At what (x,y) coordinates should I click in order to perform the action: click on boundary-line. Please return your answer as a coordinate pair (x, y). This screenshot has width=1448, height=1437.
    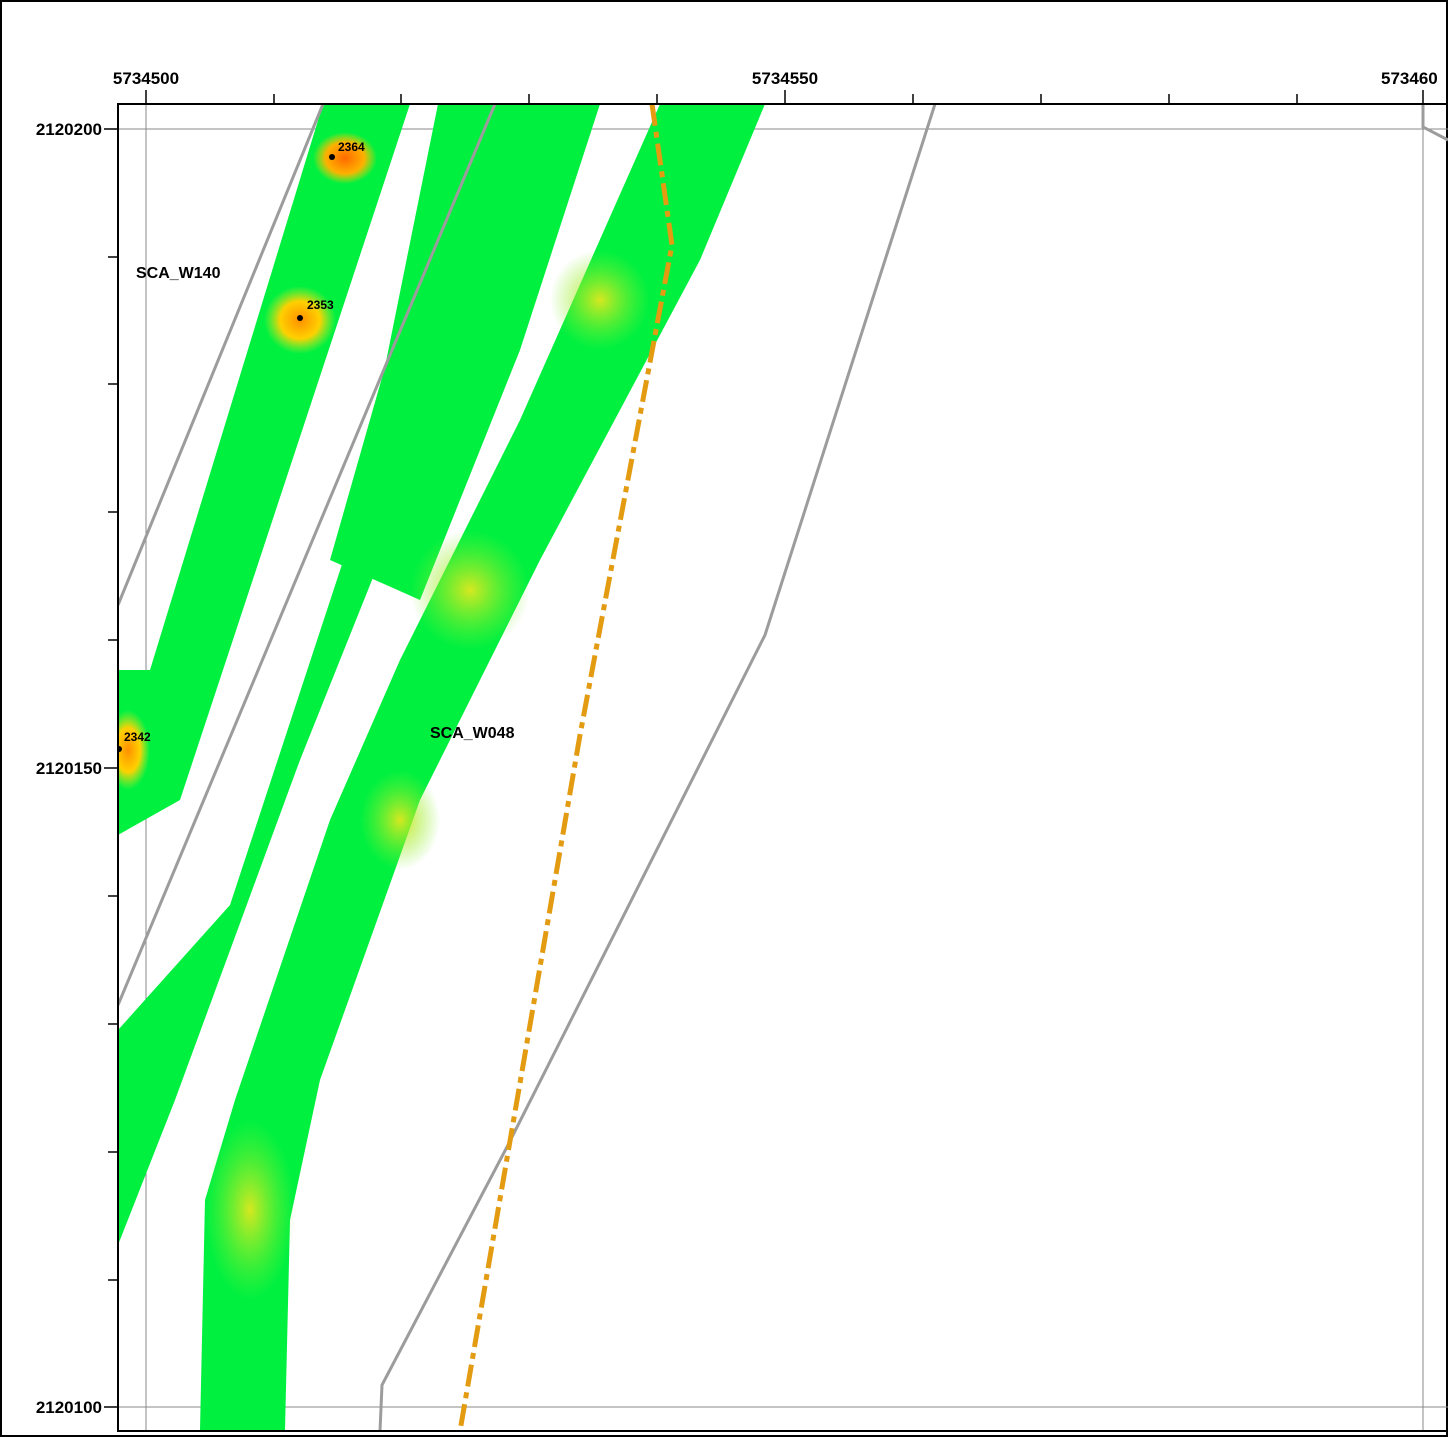
    Looking at the image, I should click on (566, 767).